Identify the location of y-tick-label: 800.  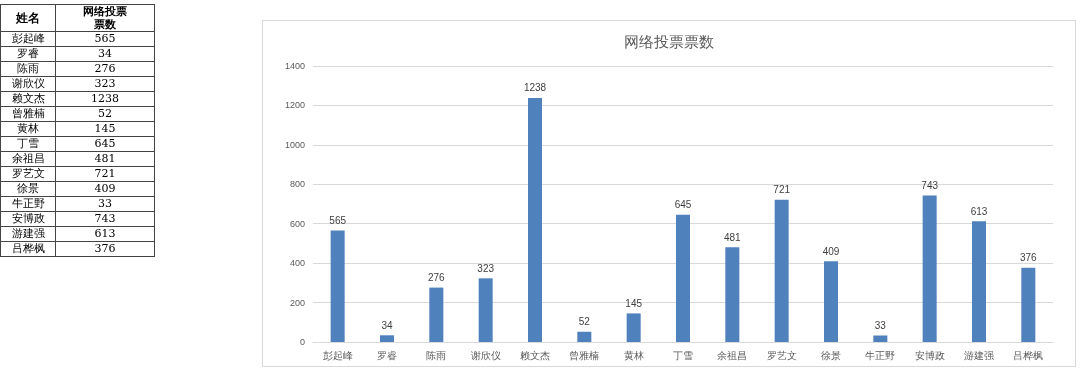
(297, 184).